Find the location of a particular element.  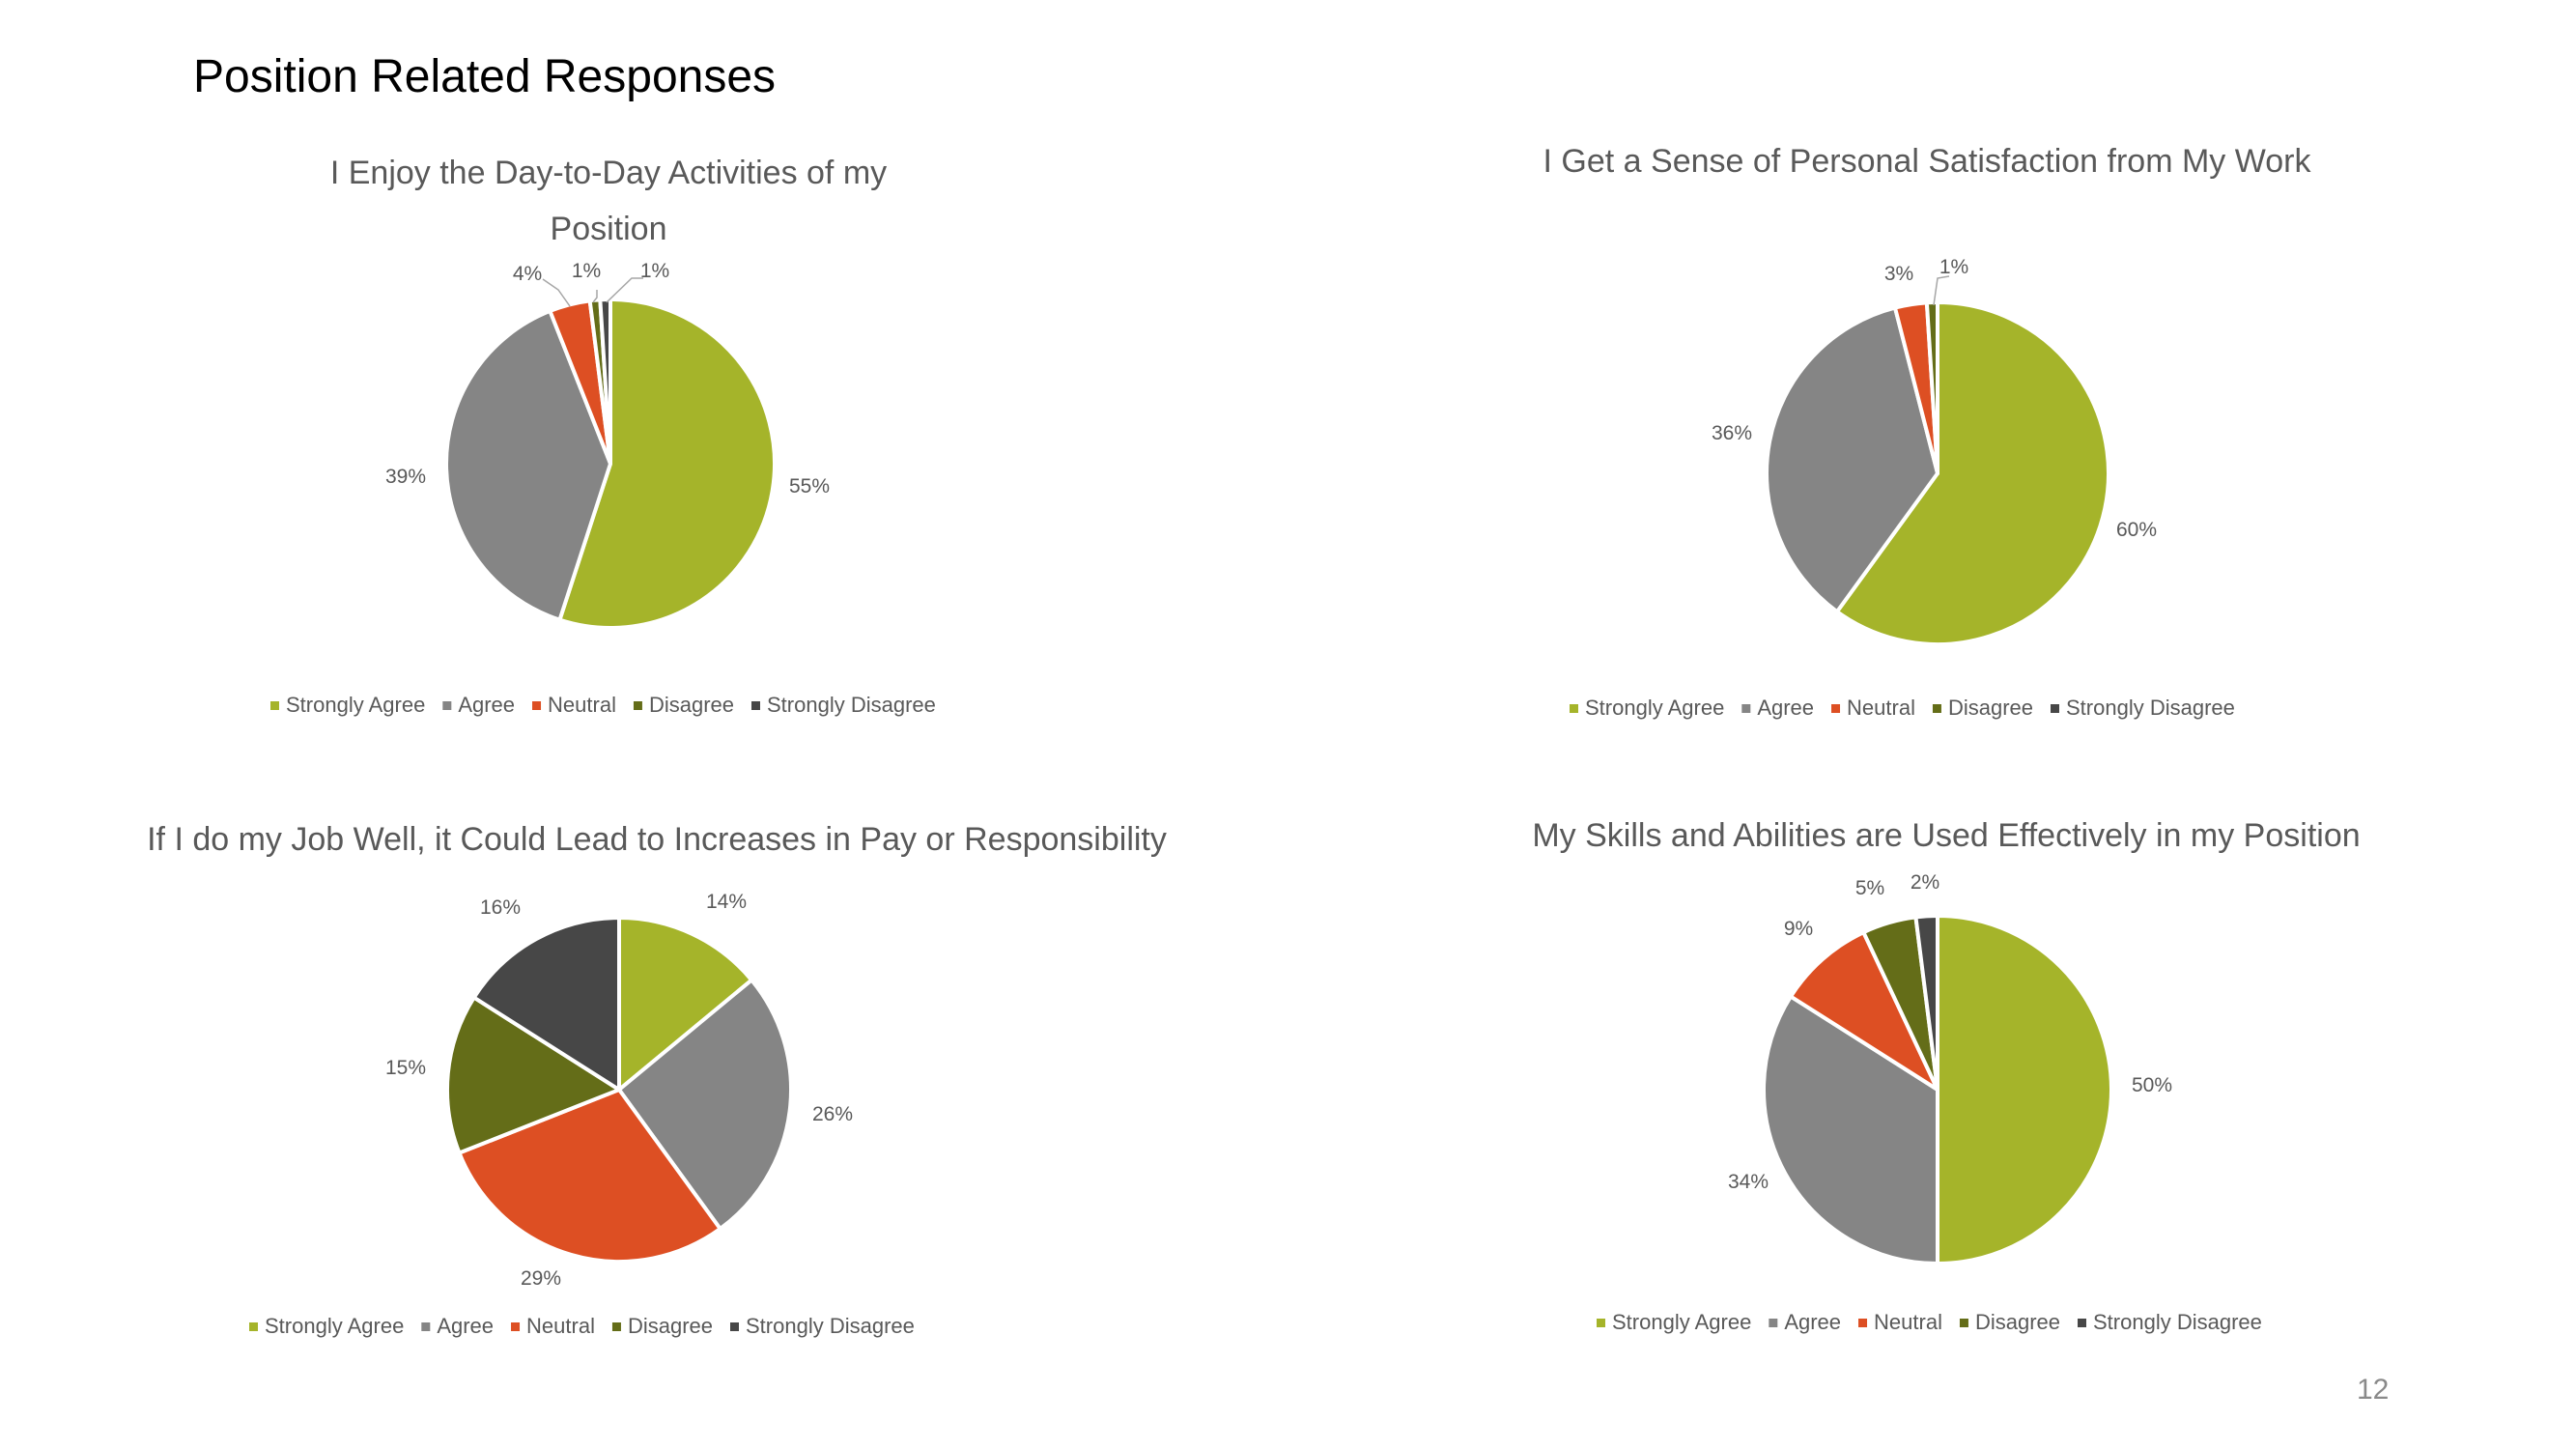

data-label: 60% is located at coordinates (2136, 530).